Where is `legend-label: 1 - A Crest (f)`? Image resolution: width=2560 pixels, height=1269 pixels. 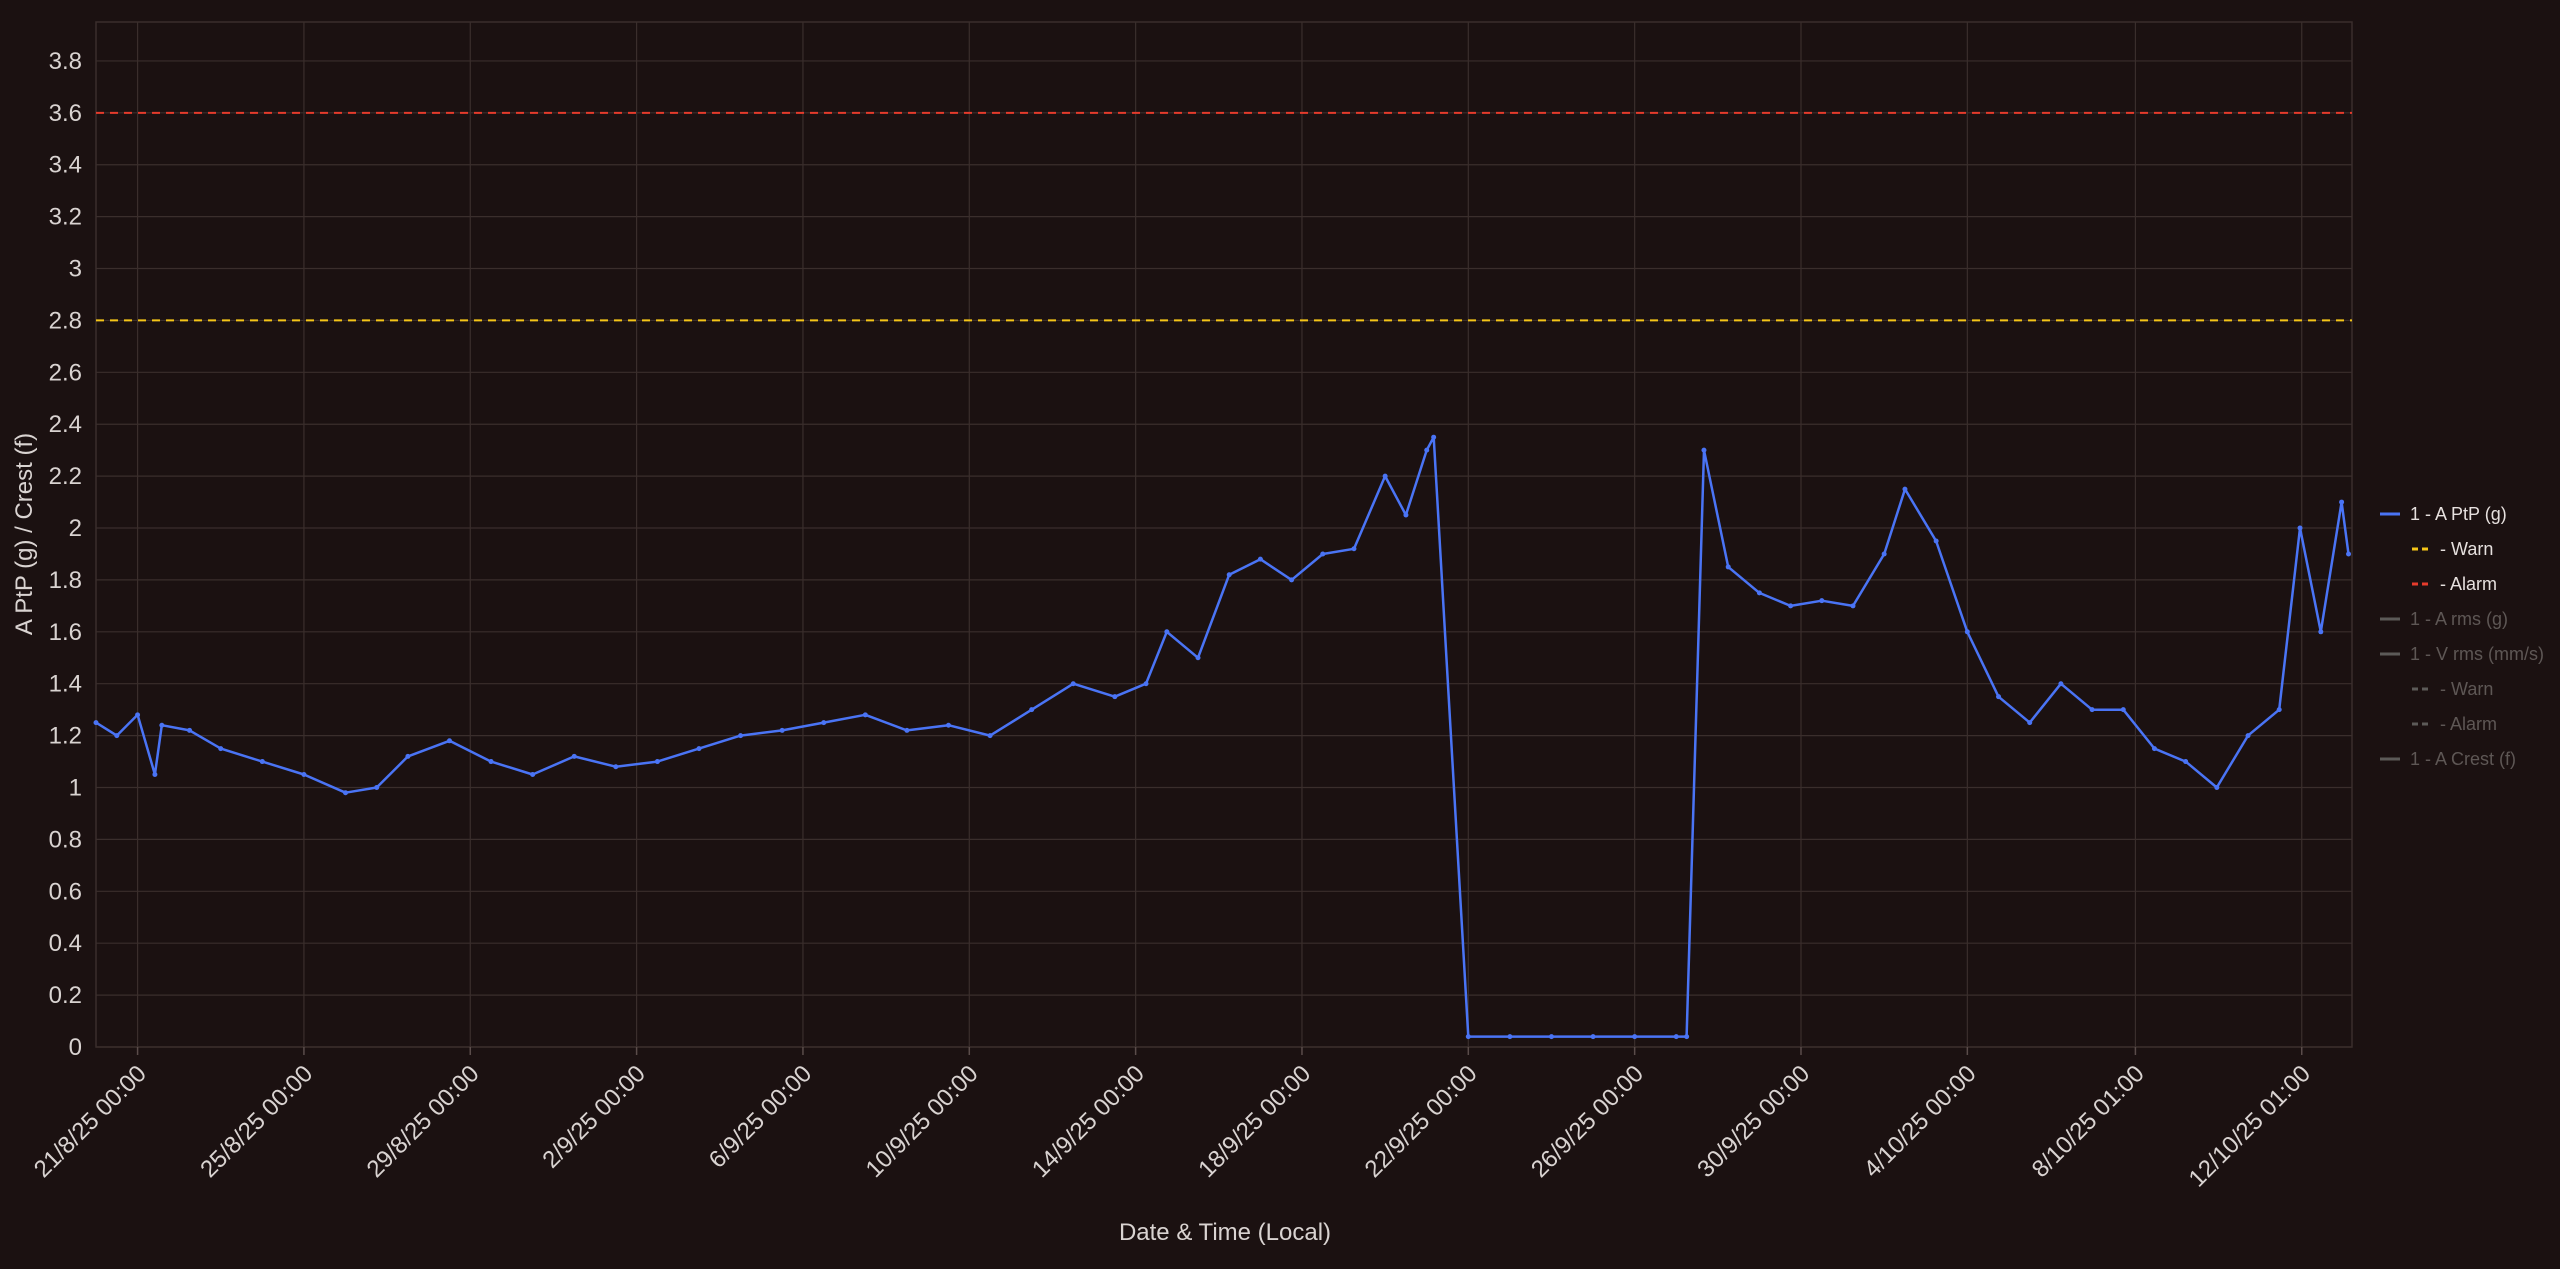 legend-label: 1 - A Crest (f) is located at coordinates (2463, 759).